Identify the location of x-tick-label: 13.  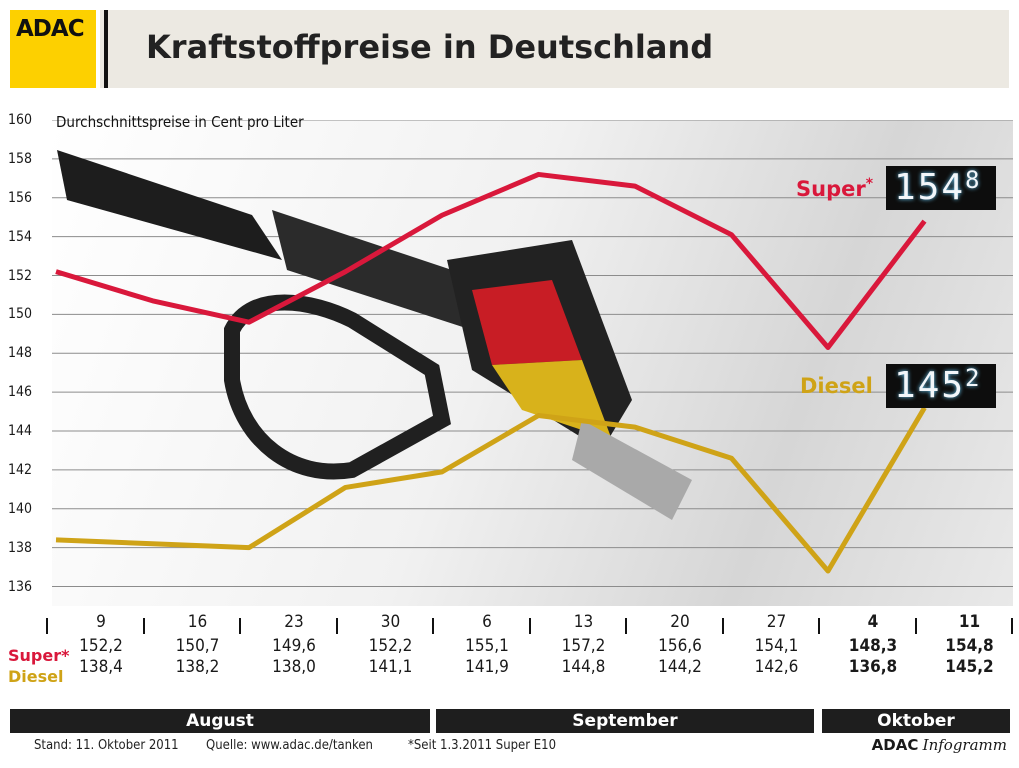
(583, 622).